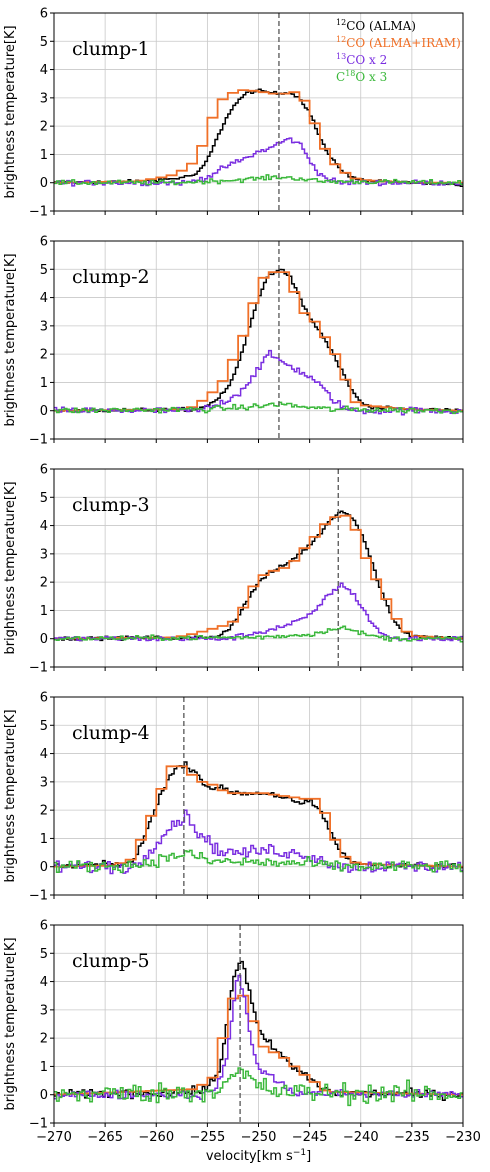 The height and width of the screenshot is (1172, 490). Describe the element at coordinates (208, 1137) in the screenshot. I see `x-tick-label: −255` at that location.